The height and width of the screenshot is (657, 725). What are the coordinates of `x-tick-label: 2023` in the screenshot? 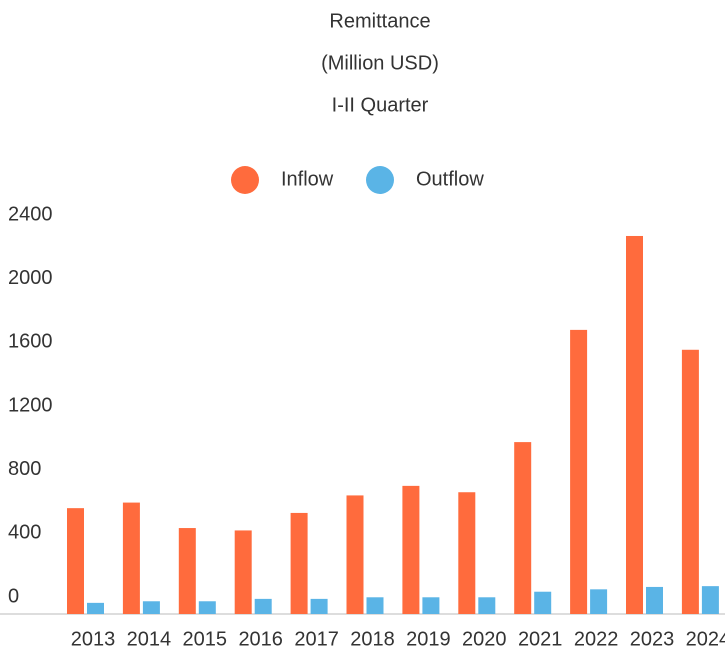 It's located at (652, 639).